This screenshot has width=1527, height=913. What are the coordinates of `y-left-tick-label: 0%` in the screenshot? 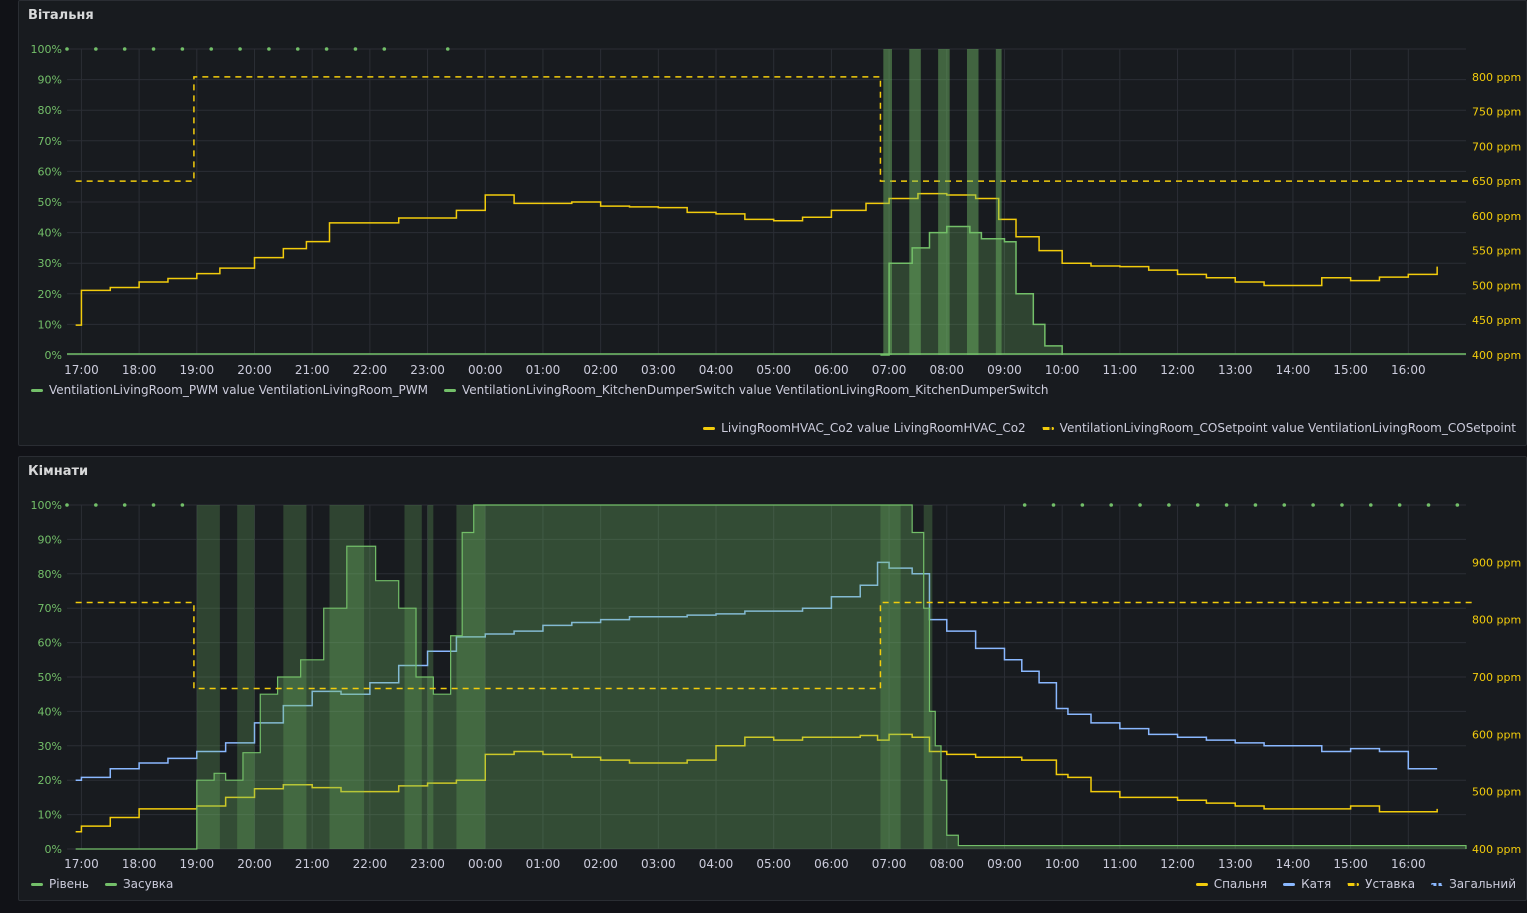 It's located at (53, 355).